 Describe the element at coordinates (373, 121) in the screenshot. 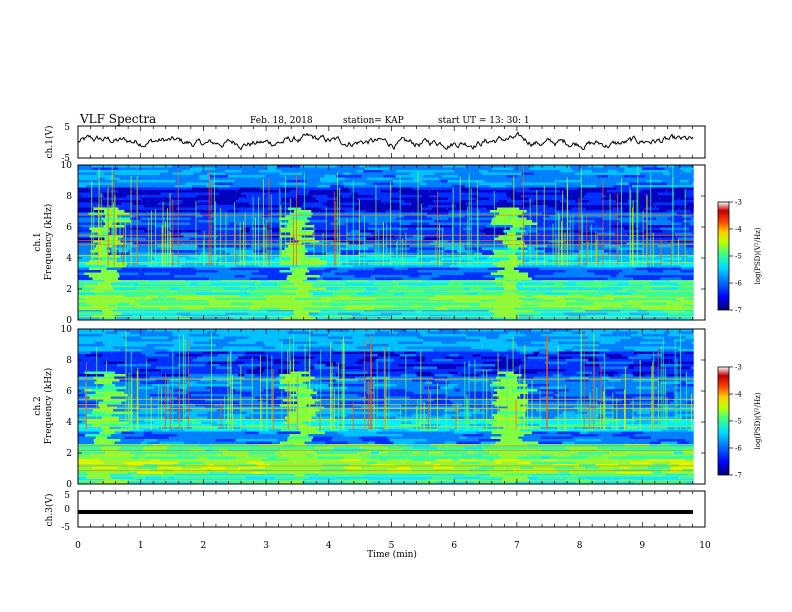

I see `station-label: station= KAP` at that location.